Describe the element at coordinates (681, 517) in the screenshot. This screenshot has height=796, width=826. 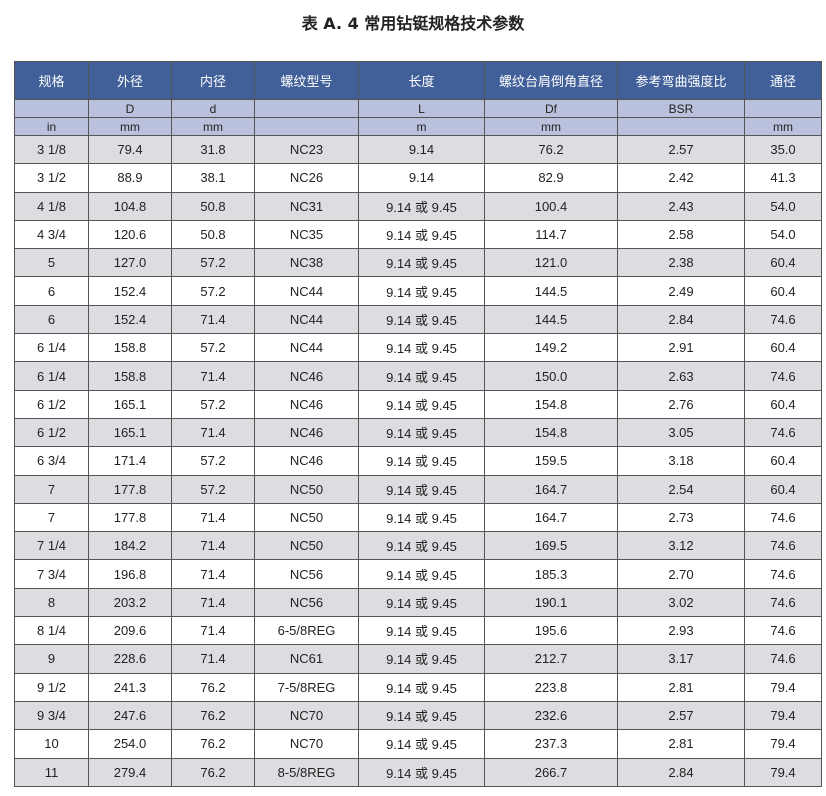
I see `table-cell: 2.73` at that location.